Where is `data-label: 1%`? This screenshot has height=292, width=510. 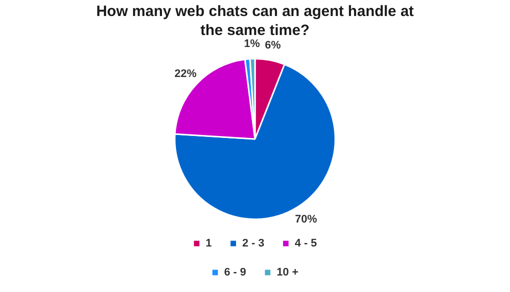
data-label: 1% is located at coordinates (252, 44).